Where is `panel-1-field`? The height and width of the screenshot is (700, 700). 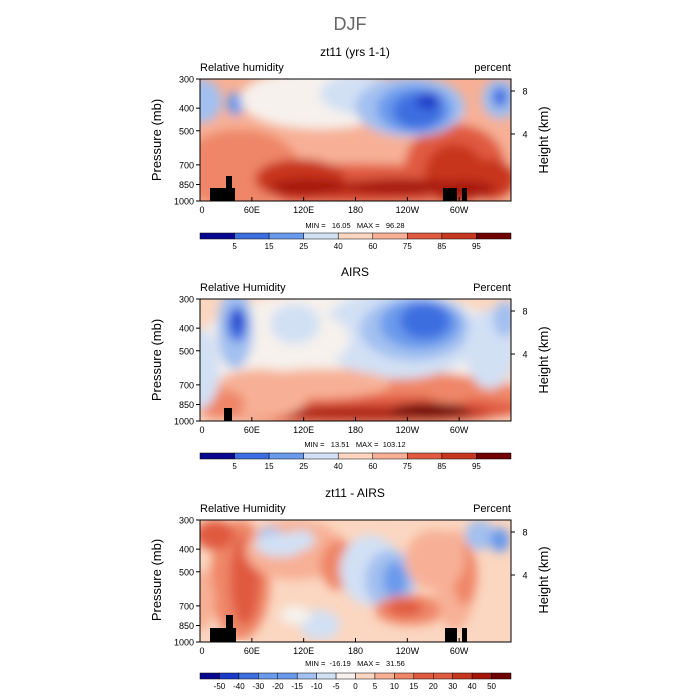 panel-1-field is located at coordinates (355, 140).